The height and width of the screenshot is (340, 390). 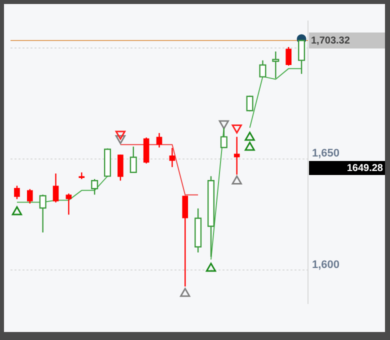 What do you see at coordinates (326, 154) in the screenshot?
I see `y-tick-label: 1,650` at bounding box center [326, 154].